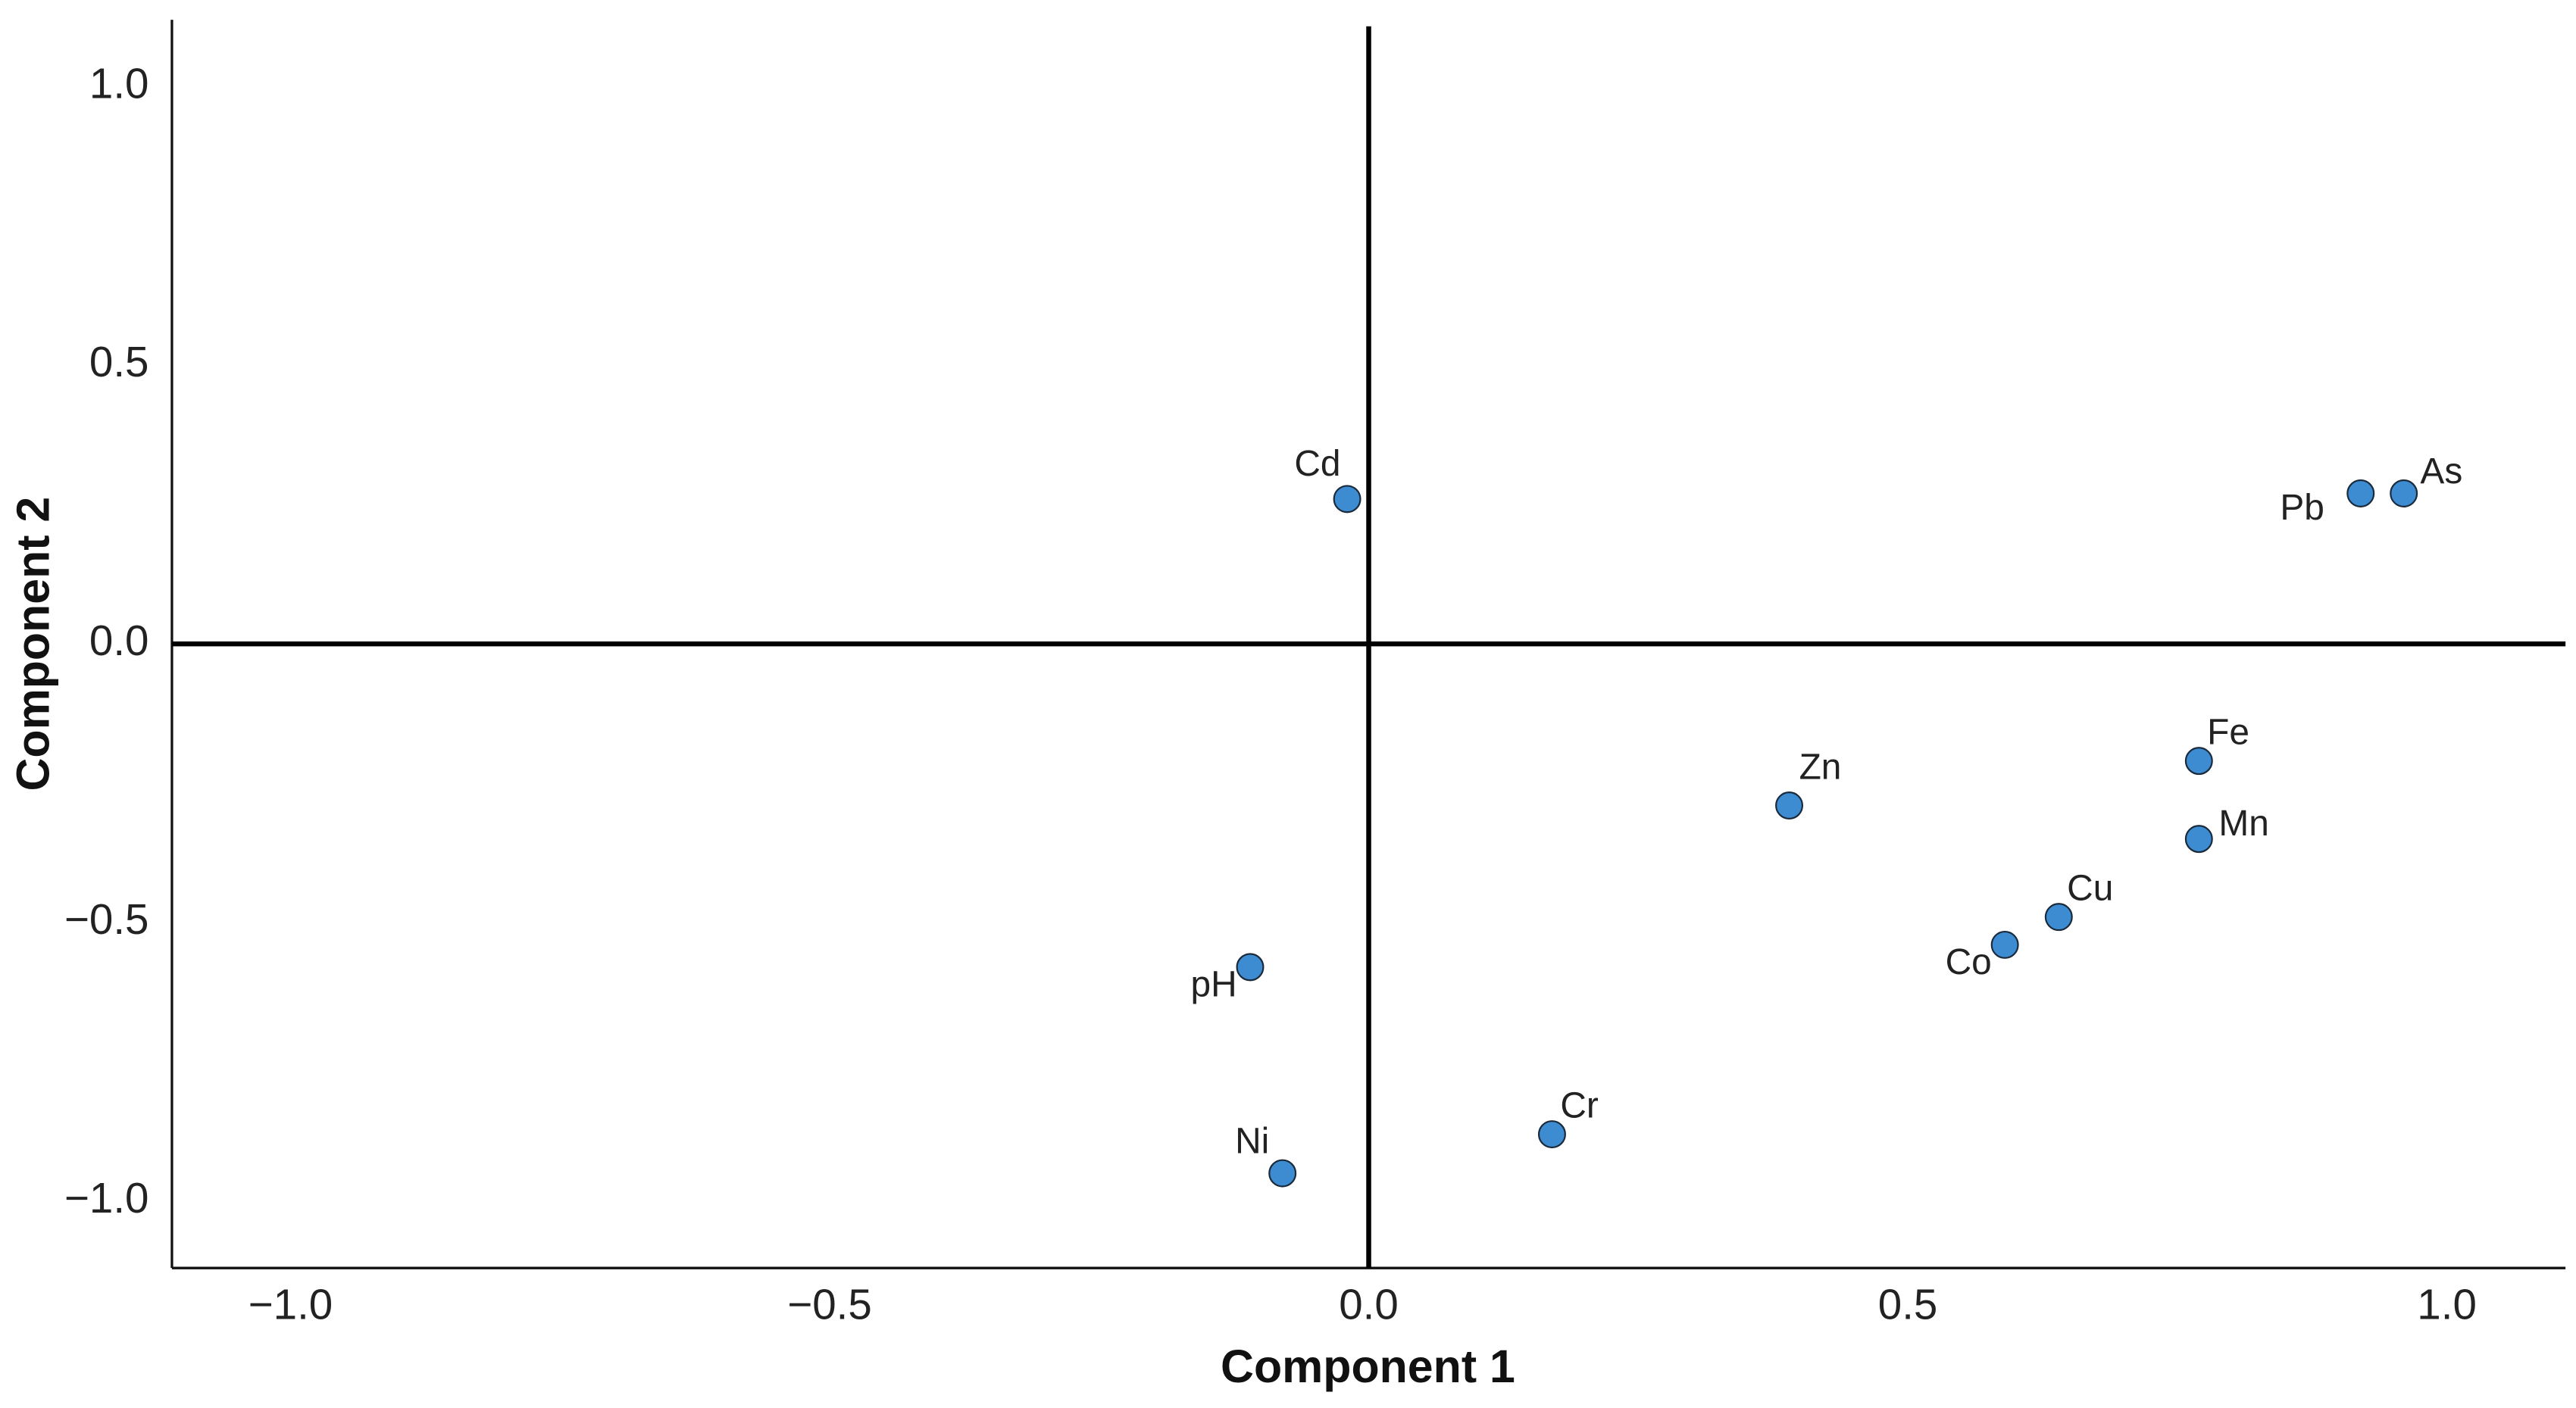 The width and height of the screenshot is (2576, 1408). I want to click on point-label: Pb, so click(2302, 508).